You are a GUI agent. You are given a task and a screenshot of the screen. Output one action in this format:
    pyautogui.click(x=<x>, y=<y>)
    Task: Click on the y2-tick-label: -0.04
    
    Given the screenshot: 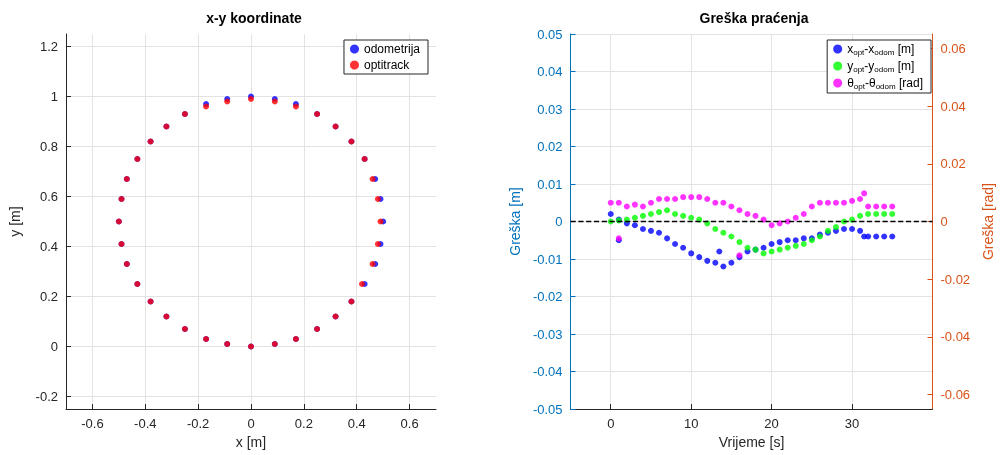 What is the action you would take?
    pyautogui.click(x=955, y=337)
    